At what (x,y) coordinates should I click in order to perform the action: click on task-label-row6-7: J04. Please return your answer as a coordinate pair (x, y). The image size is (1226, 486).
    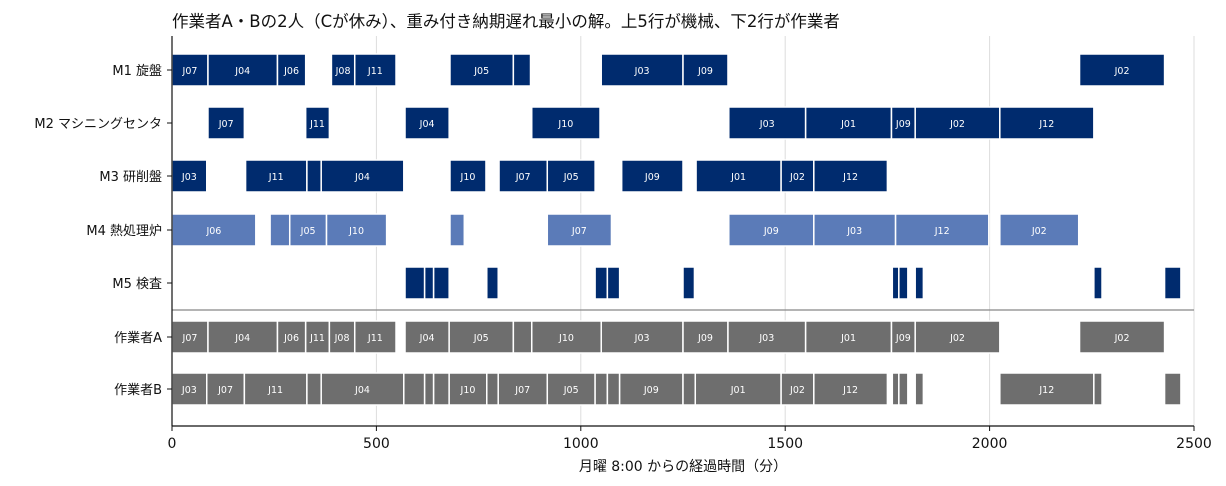
    Looking at the image, I should click on (427, 338).